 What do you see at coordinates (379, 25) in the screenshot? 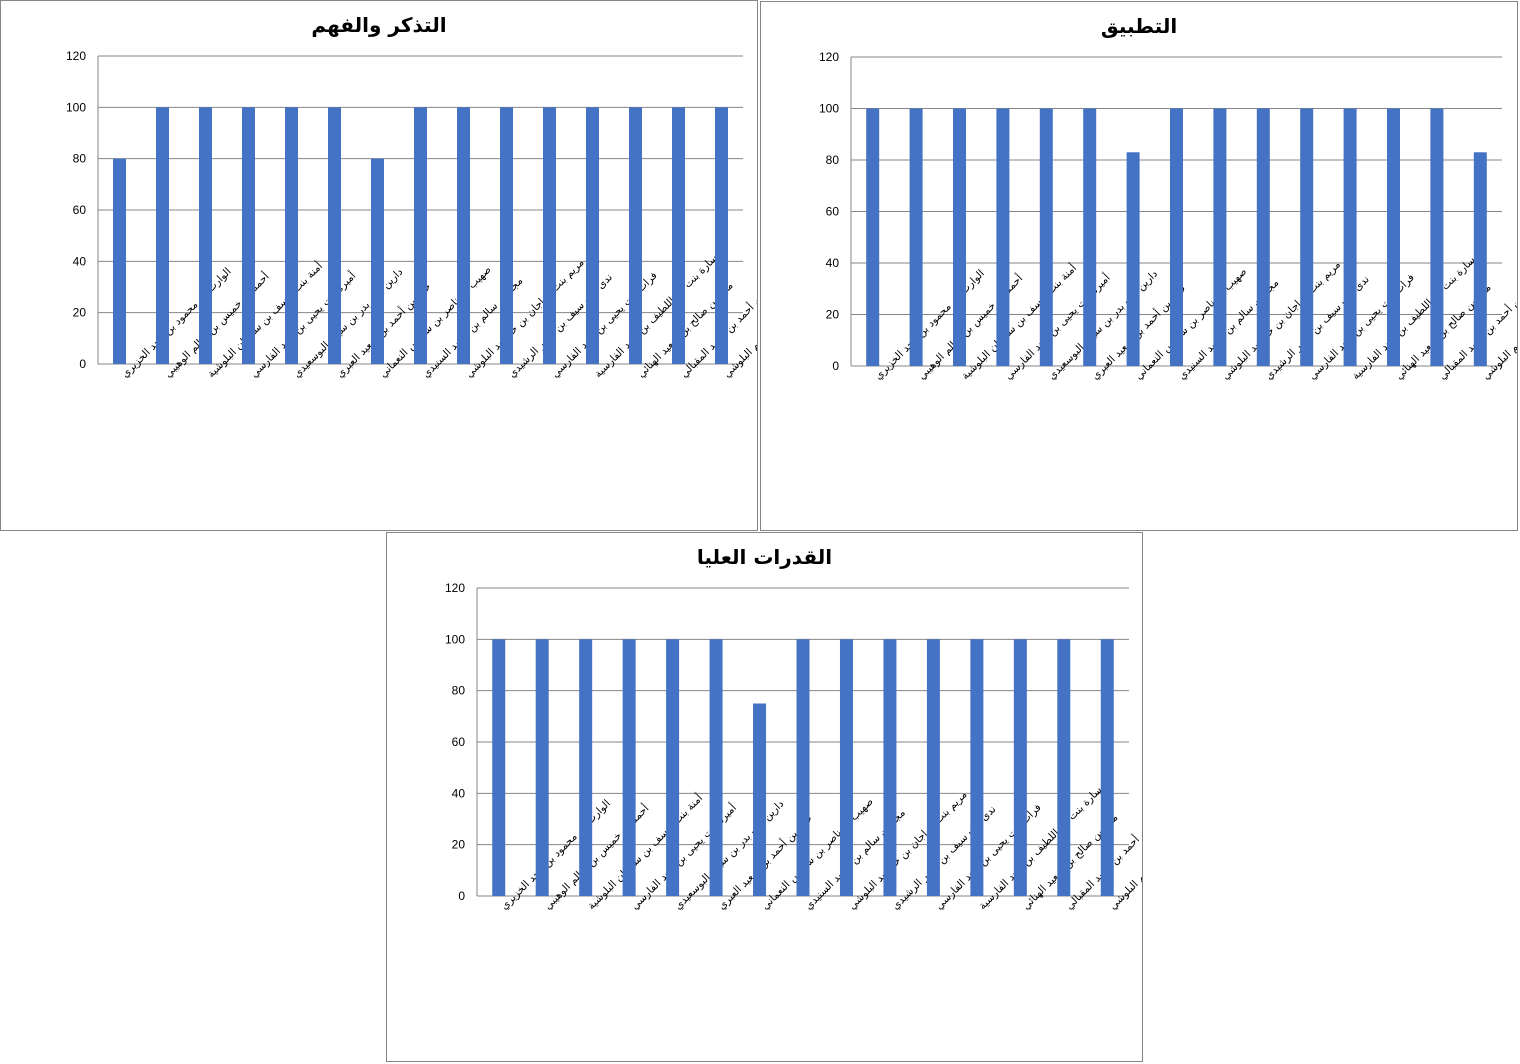
I see `chart-title: التذكر والفهم` at bounding box center [379, 25].